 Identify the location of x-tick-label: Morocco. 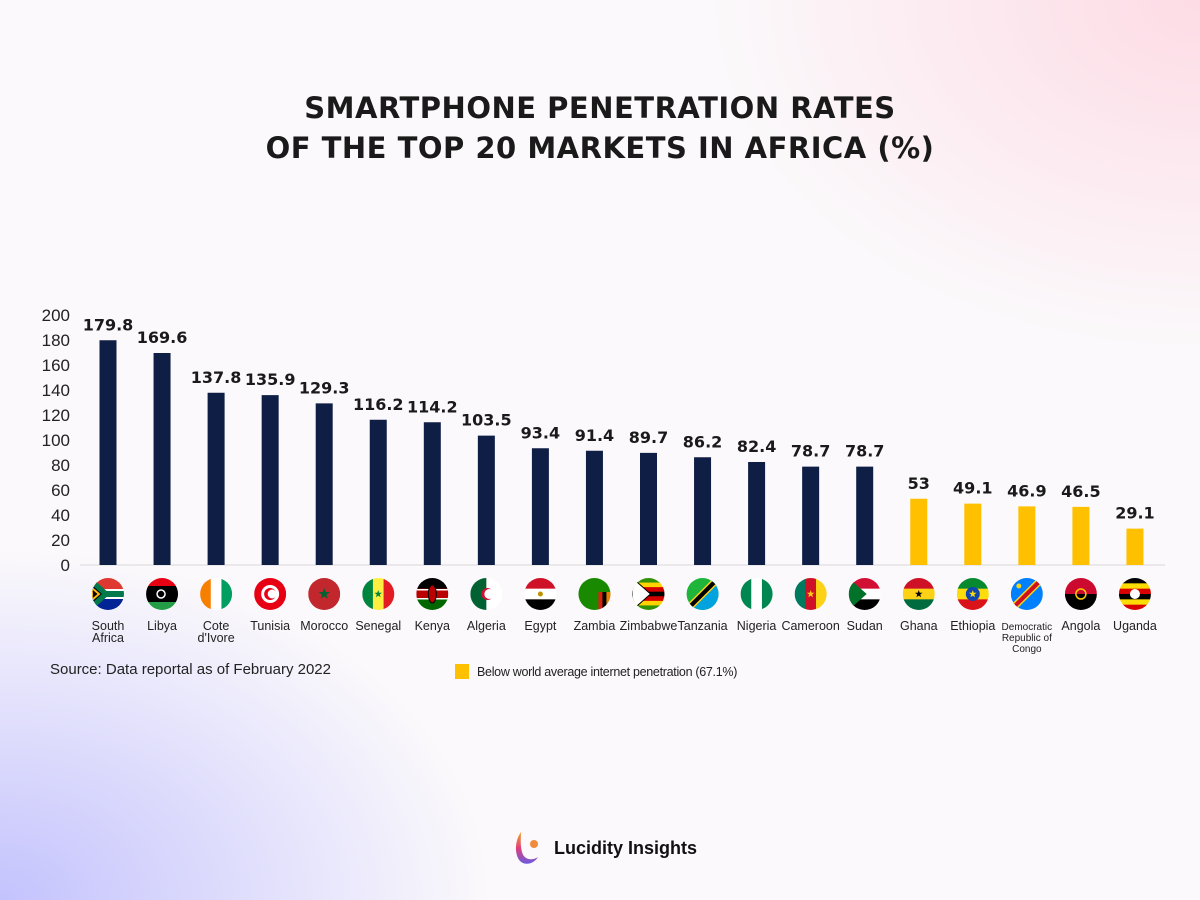
(324, 626).